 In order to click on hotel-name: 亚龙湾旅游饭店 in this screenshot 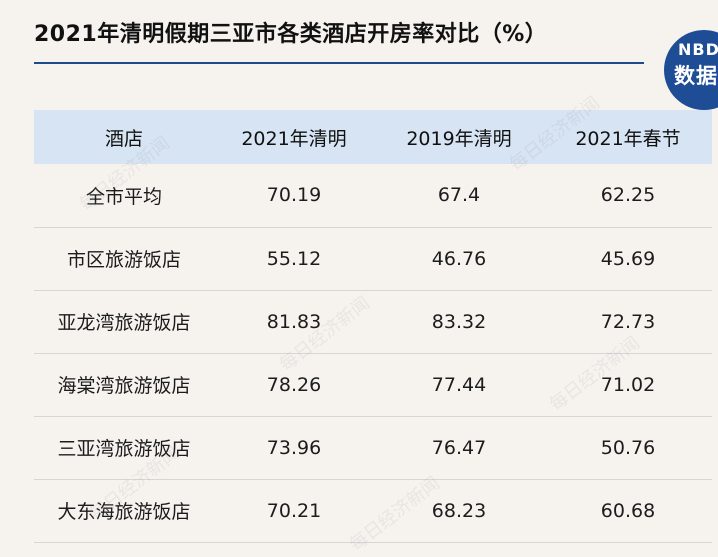, I will do `click(124, 323)`.